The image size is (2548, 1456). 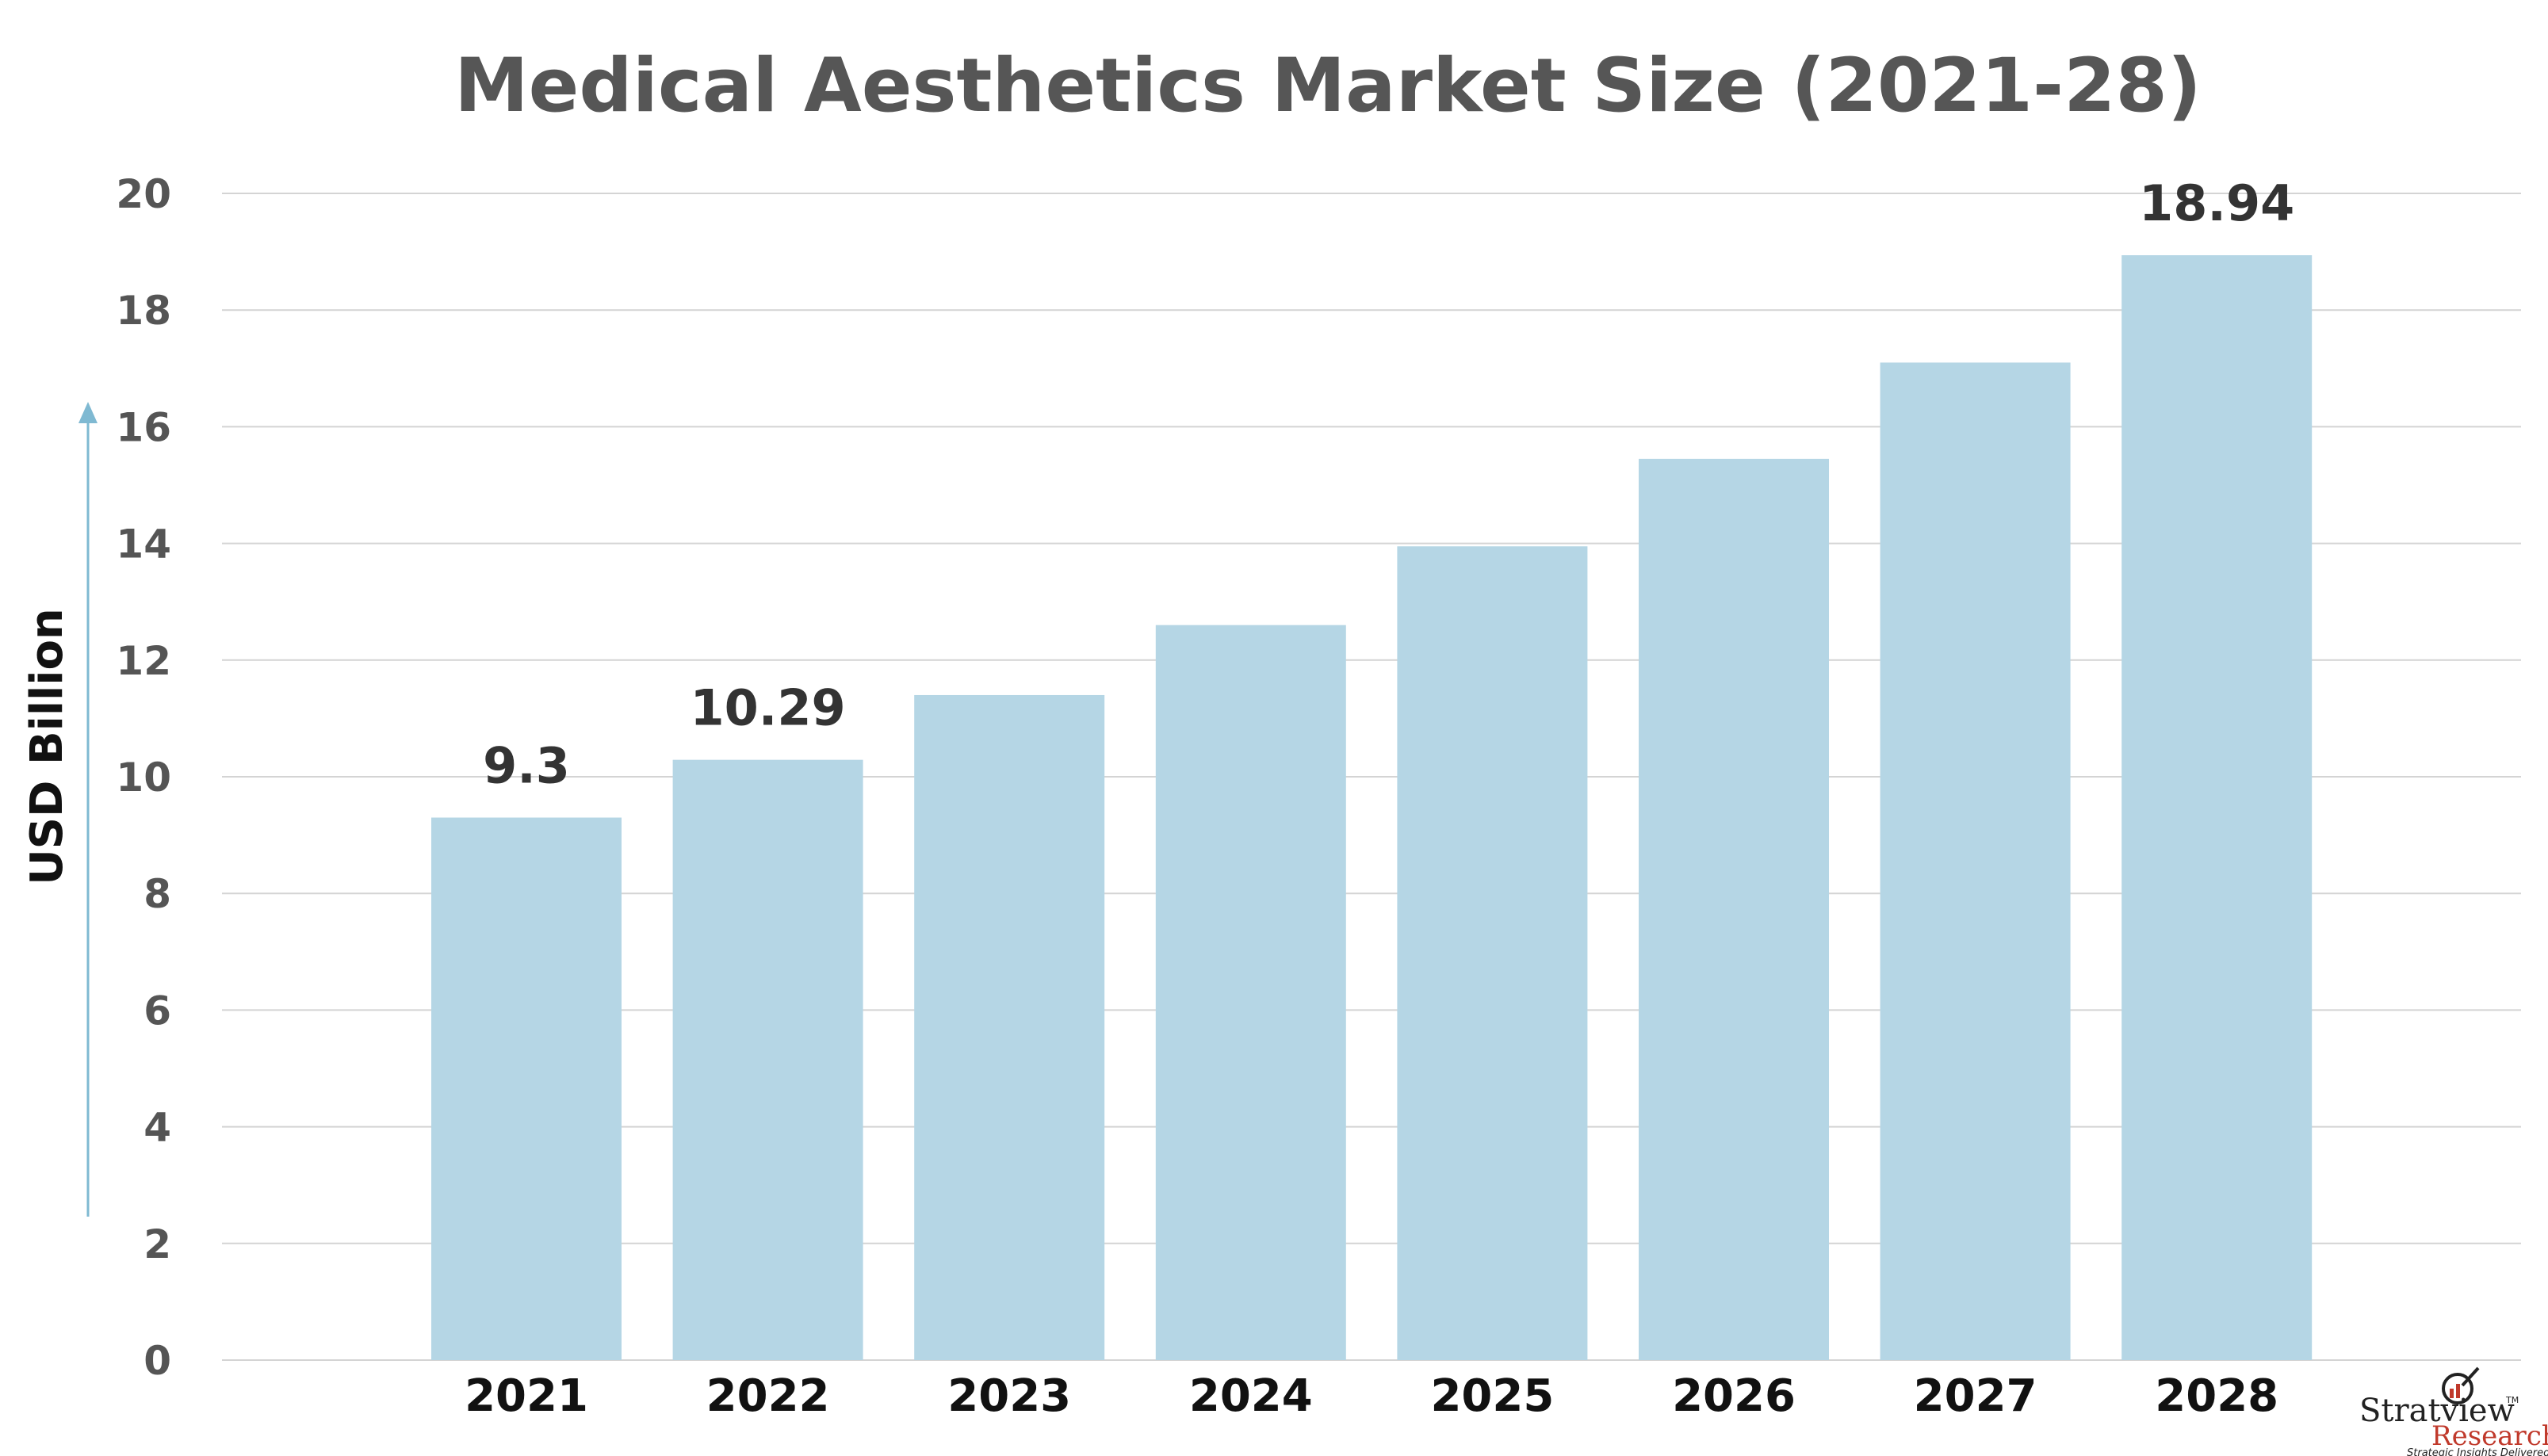 What do you see at coordinates (143, 311) in the screenshot?
I see `y-tick-label: 18` at bounding box center [143, 311].